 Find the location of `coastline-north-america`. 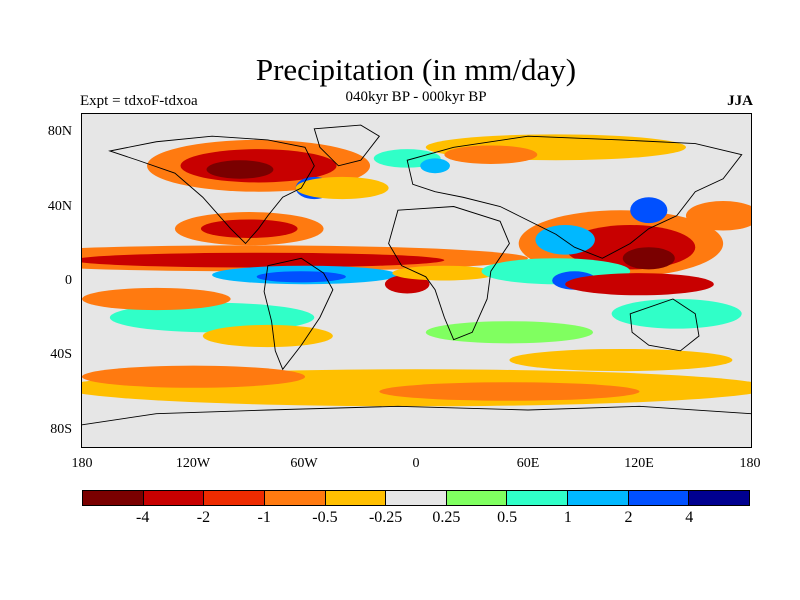

coastline-north-america is located at coordinates (211, 190).